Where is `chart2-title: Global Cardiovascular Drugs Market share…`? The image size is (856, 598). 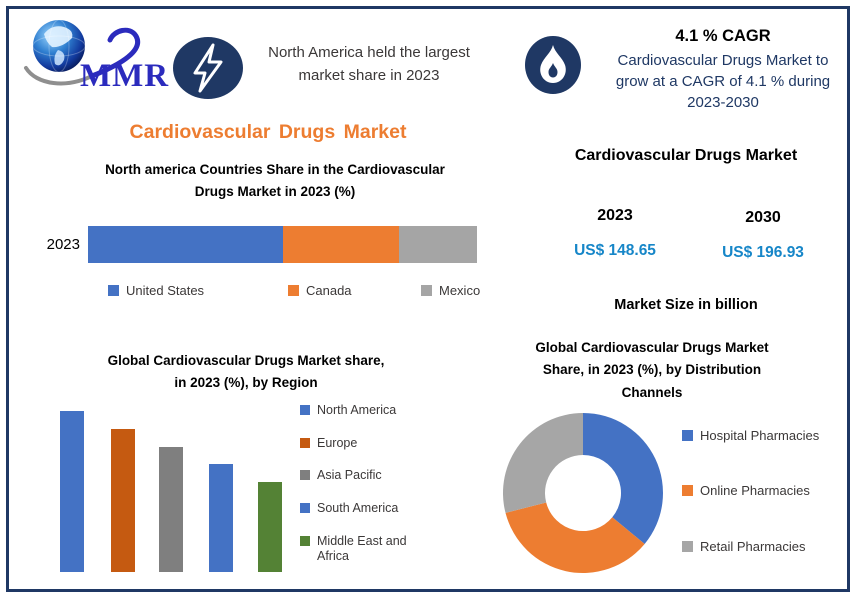
chart2-title: Global Cardiovascular Drugs Market share… is located at coordinates (246, 372).